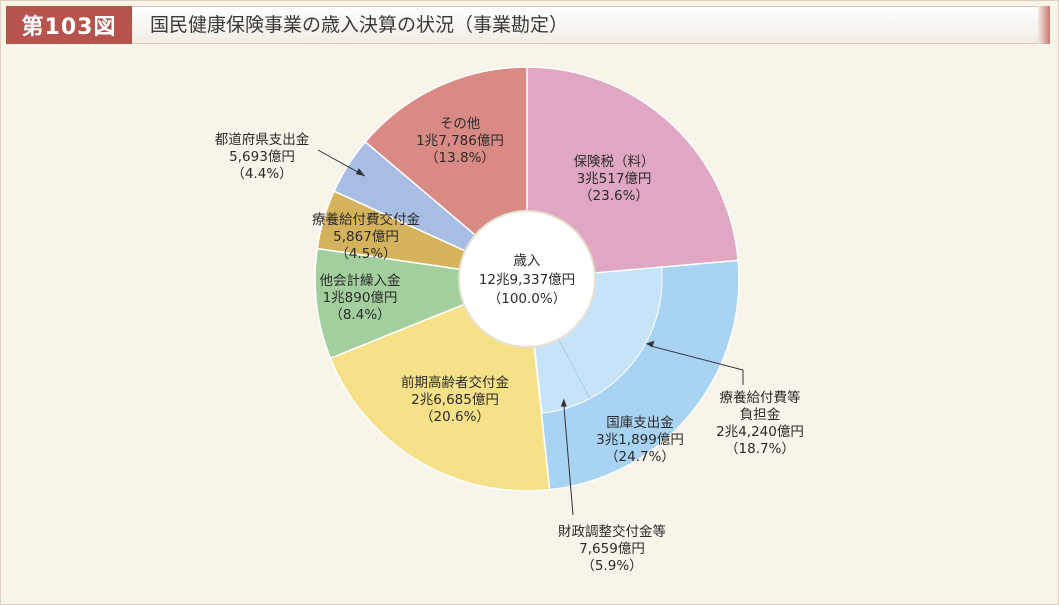 The width and height of the screenshot is (1059, 605). Describe the element at coordinates (69, 25) in the screenshot. I see `figure-number: 第103図` at that location.